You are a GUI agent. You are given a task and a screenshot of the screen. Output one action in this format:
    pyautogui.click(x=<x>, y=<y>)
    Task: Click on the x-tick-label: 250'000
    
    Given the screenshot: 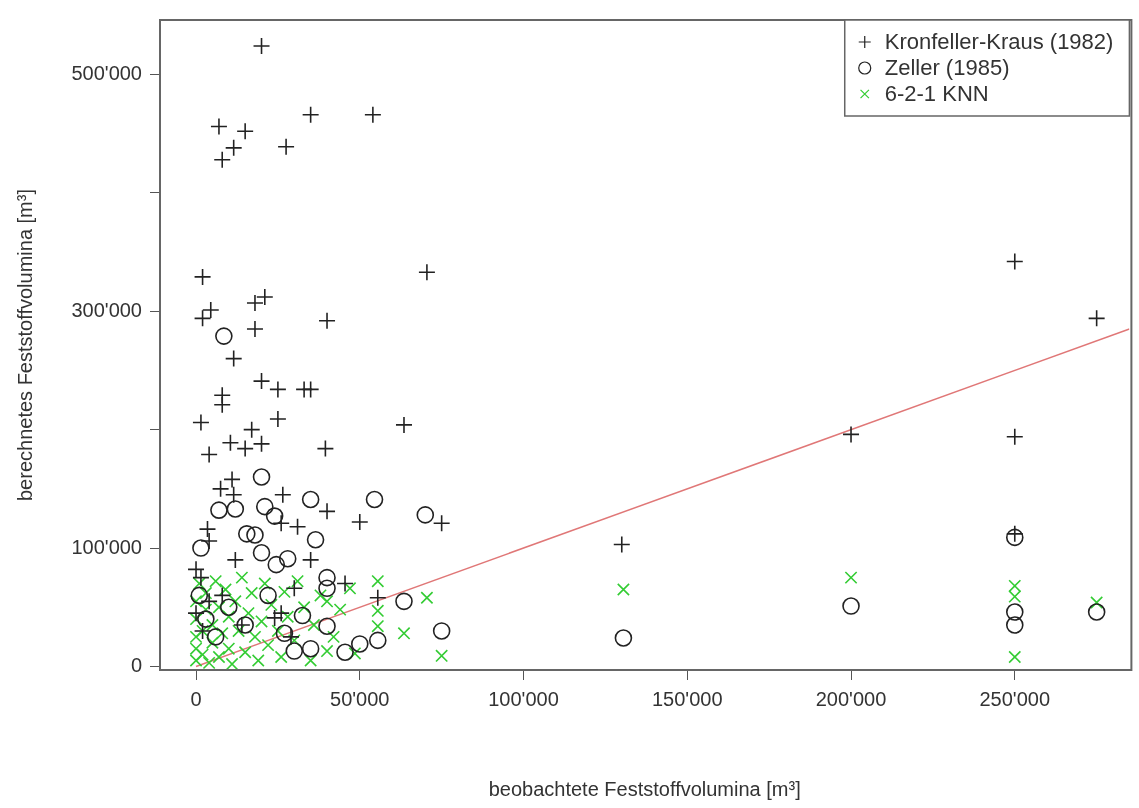 What is the action you would take?
    pyautogui.click(x=1015, y=698)
    